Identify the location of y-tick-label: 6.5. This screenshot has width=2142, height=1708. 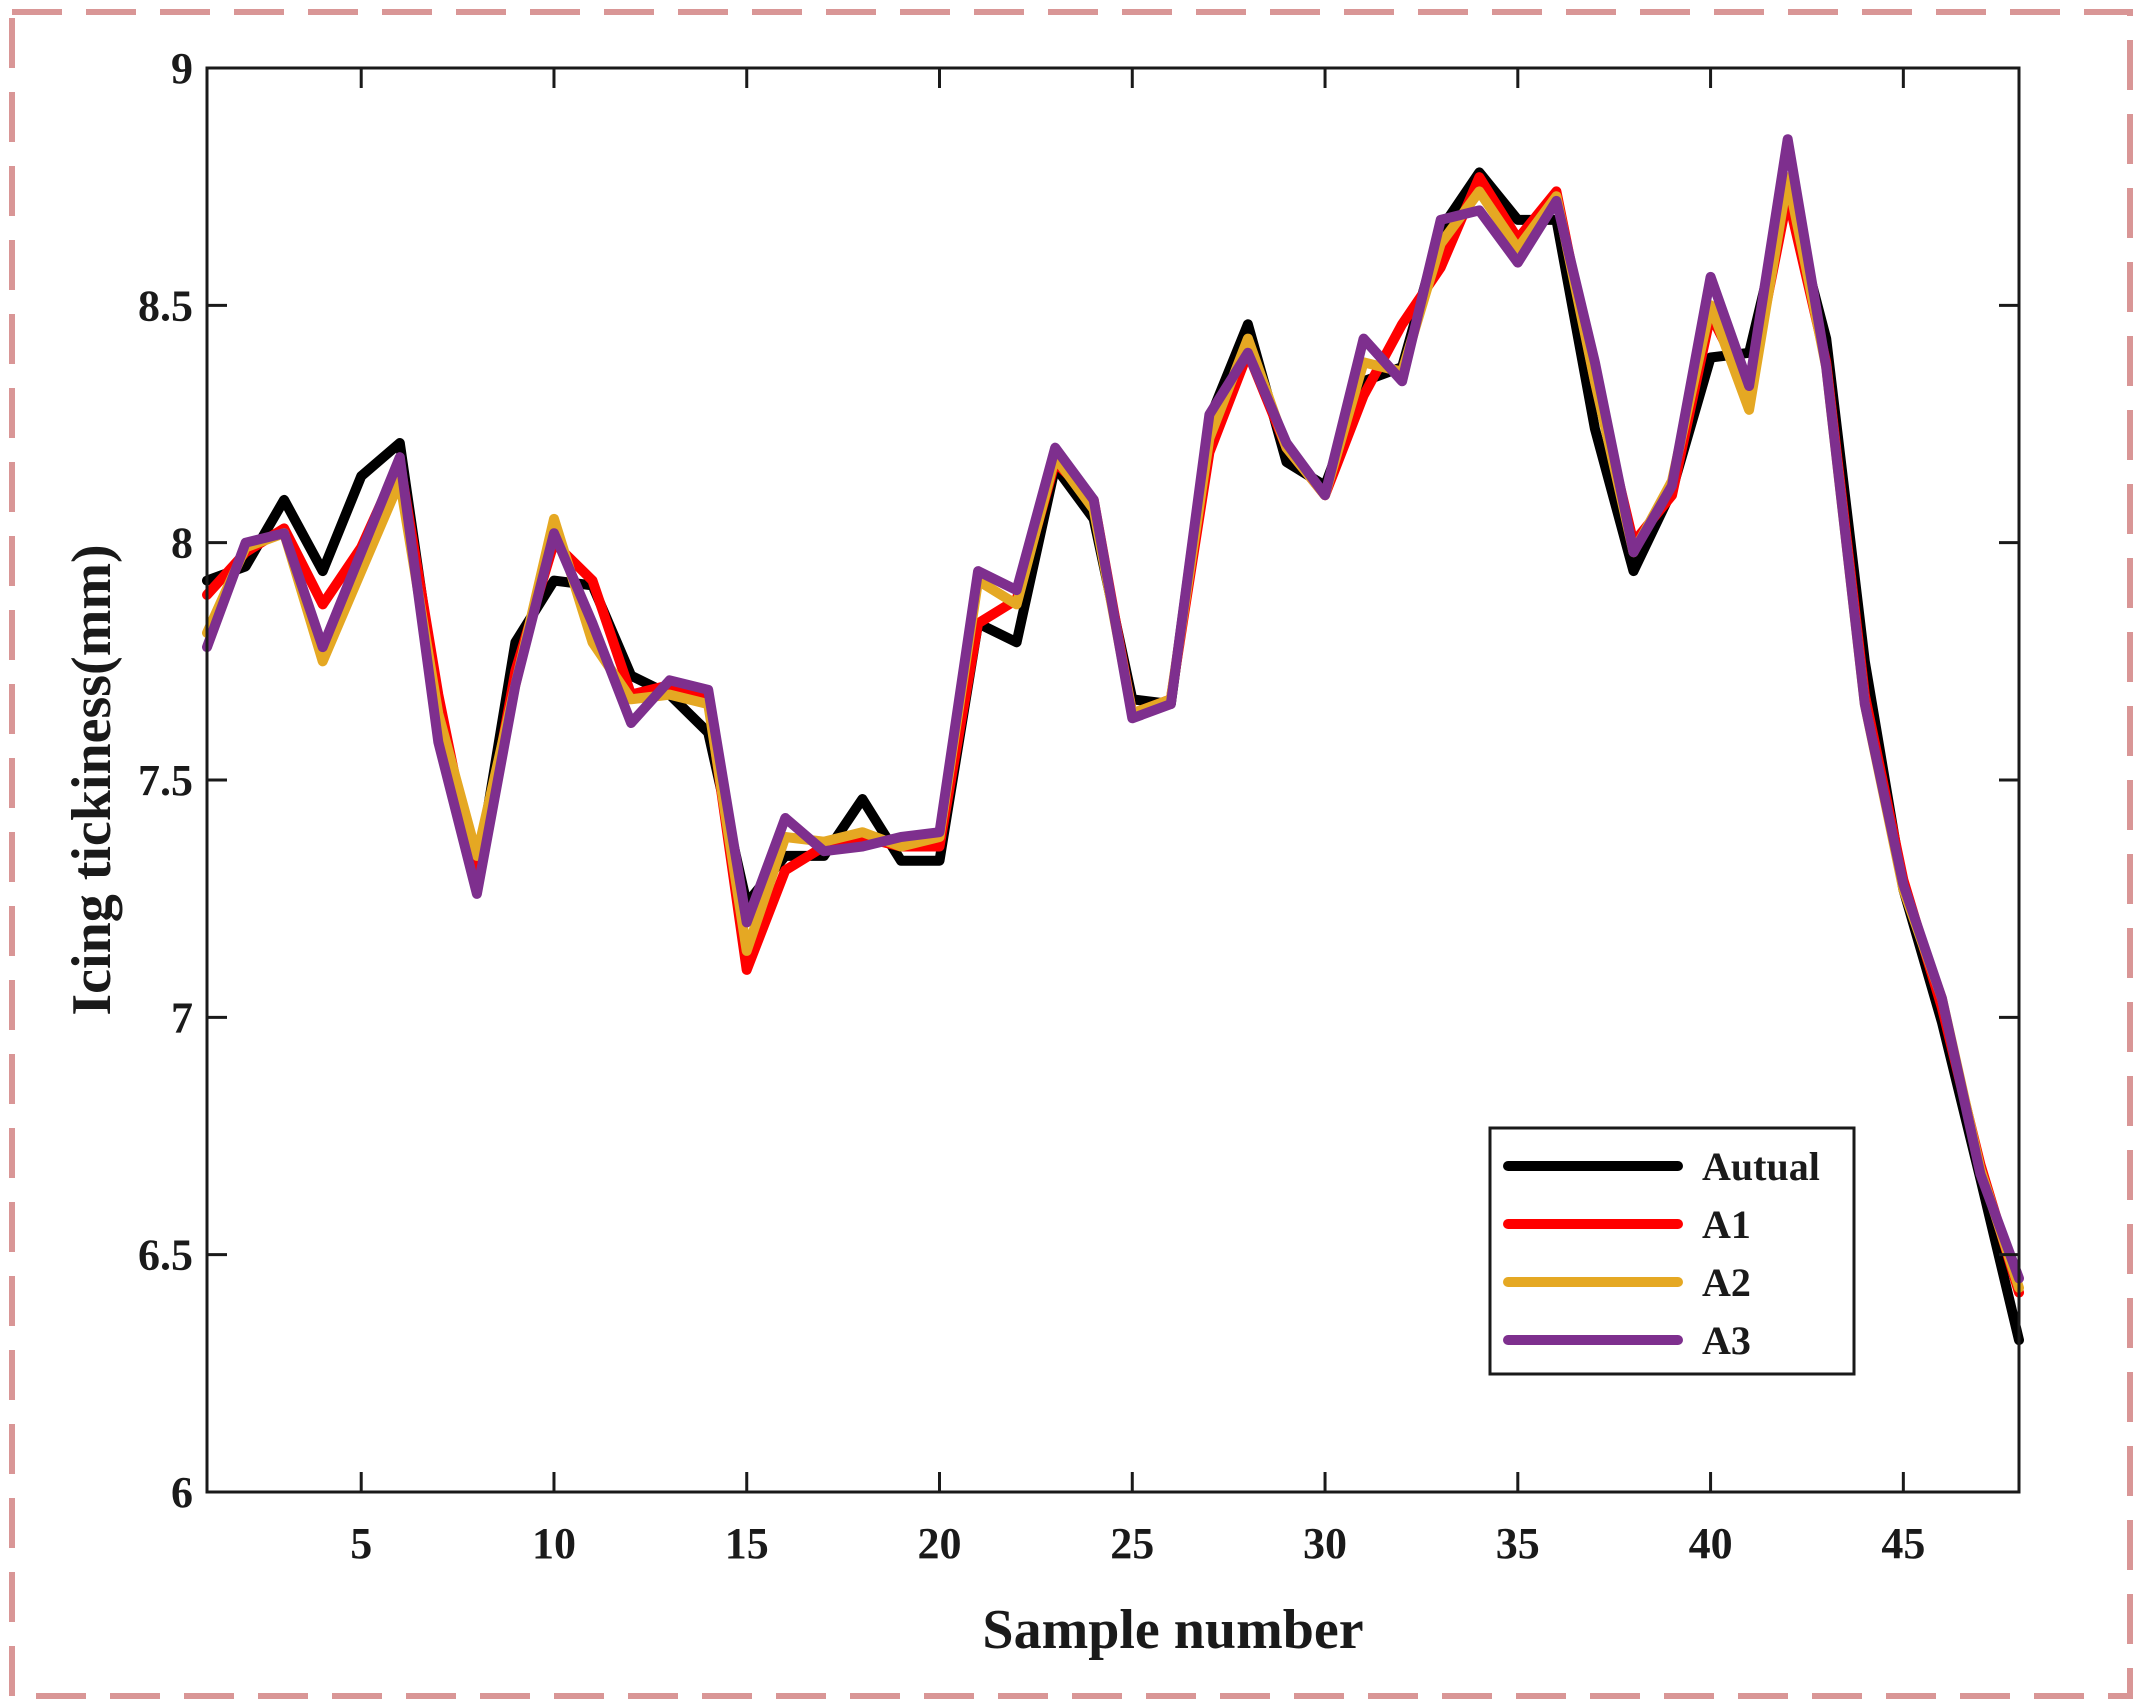
(165, 1255).